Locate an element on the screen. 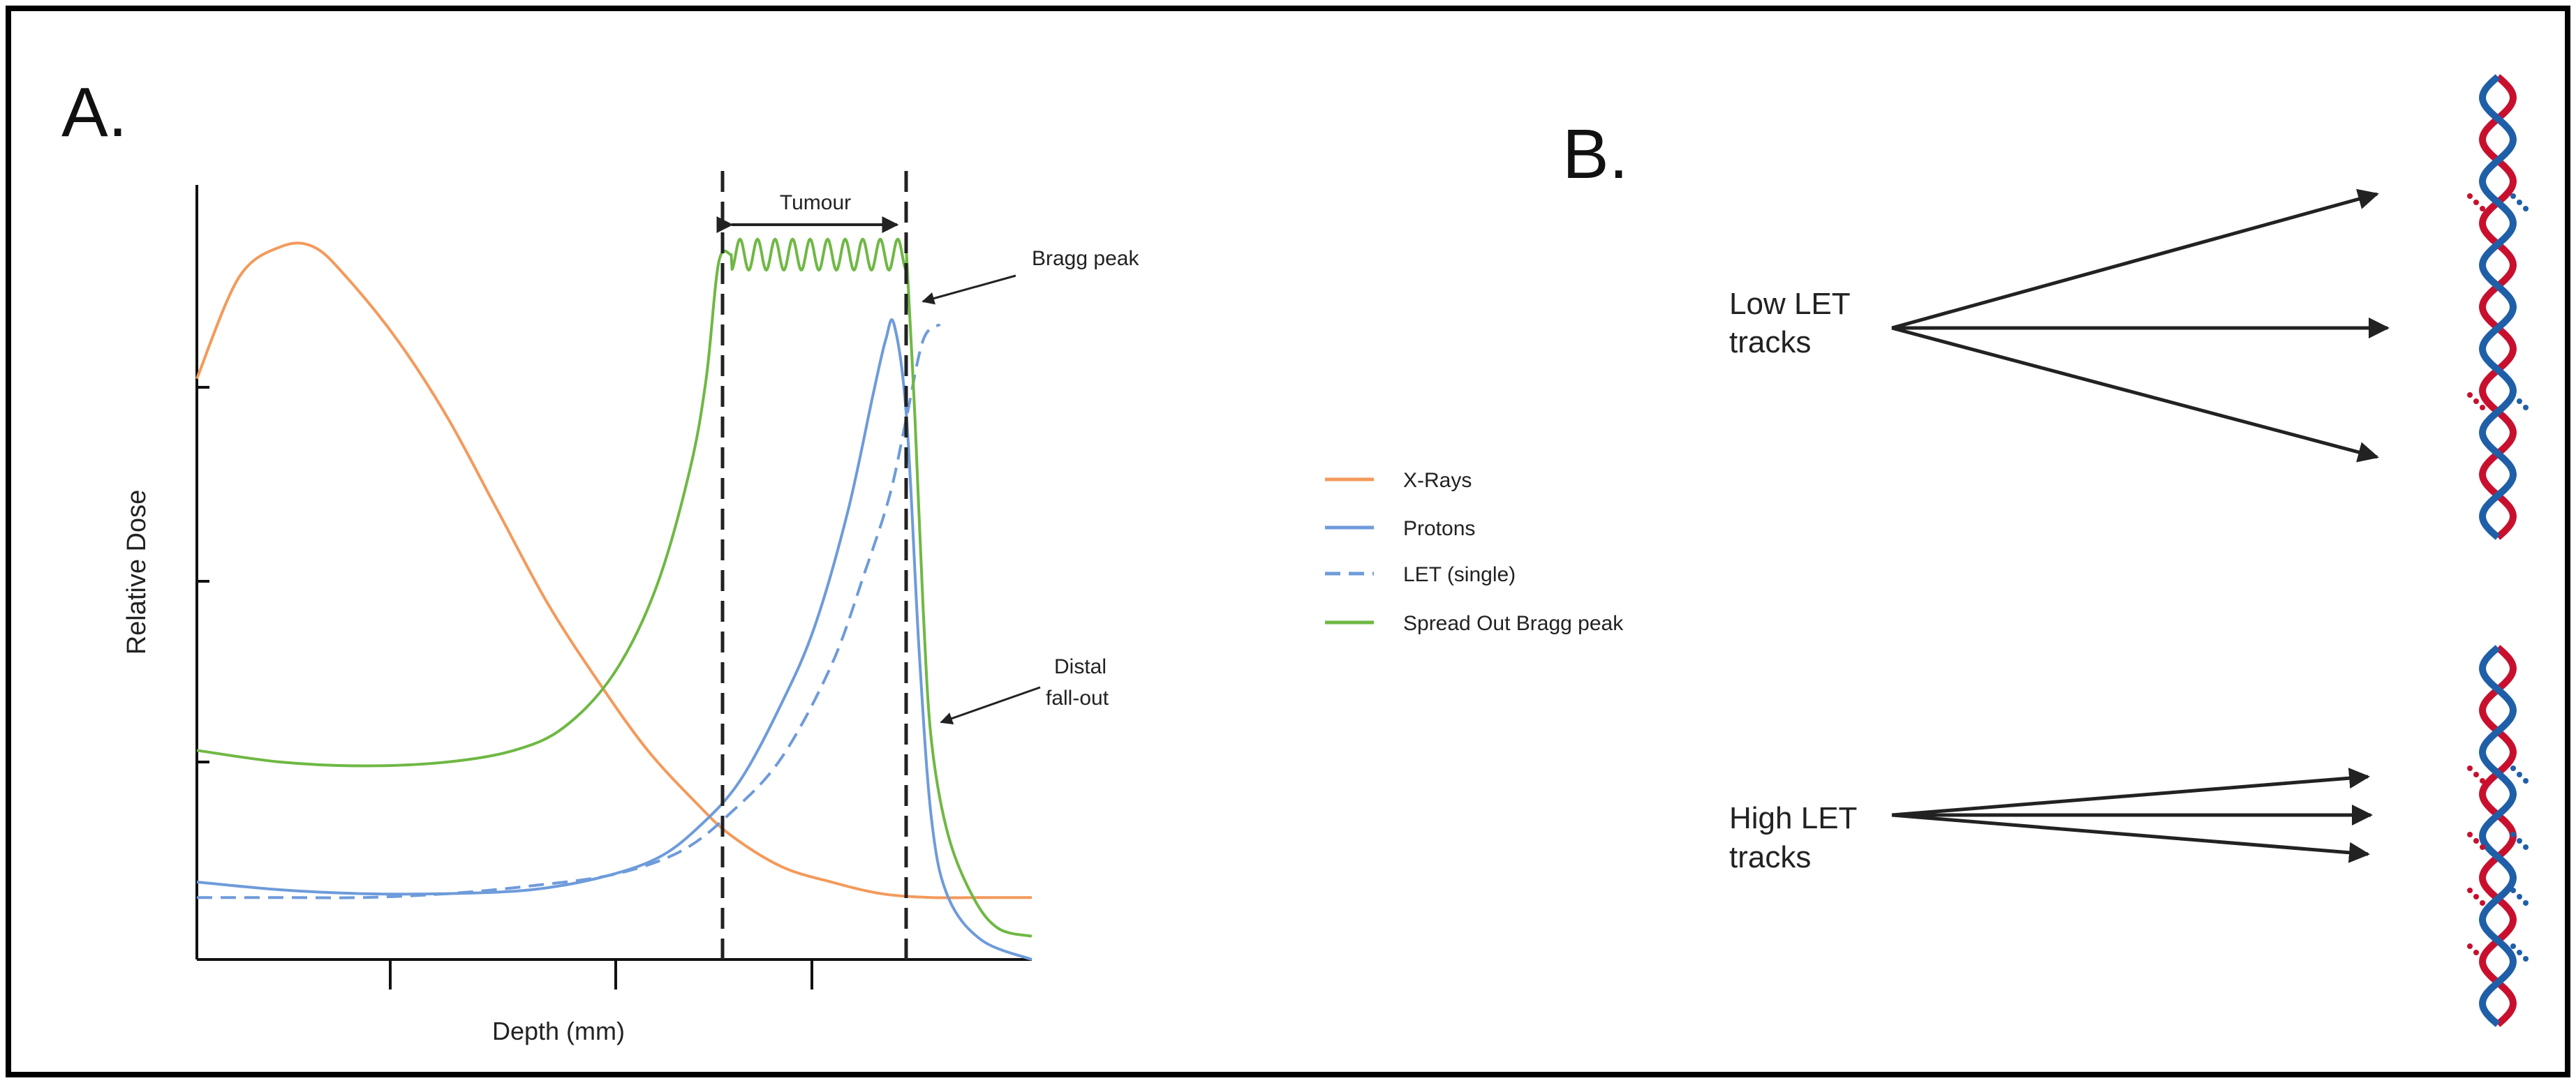 This screenshot has height=1083, width=2576. dna-strand-red is located at coordinates (2497, 307).